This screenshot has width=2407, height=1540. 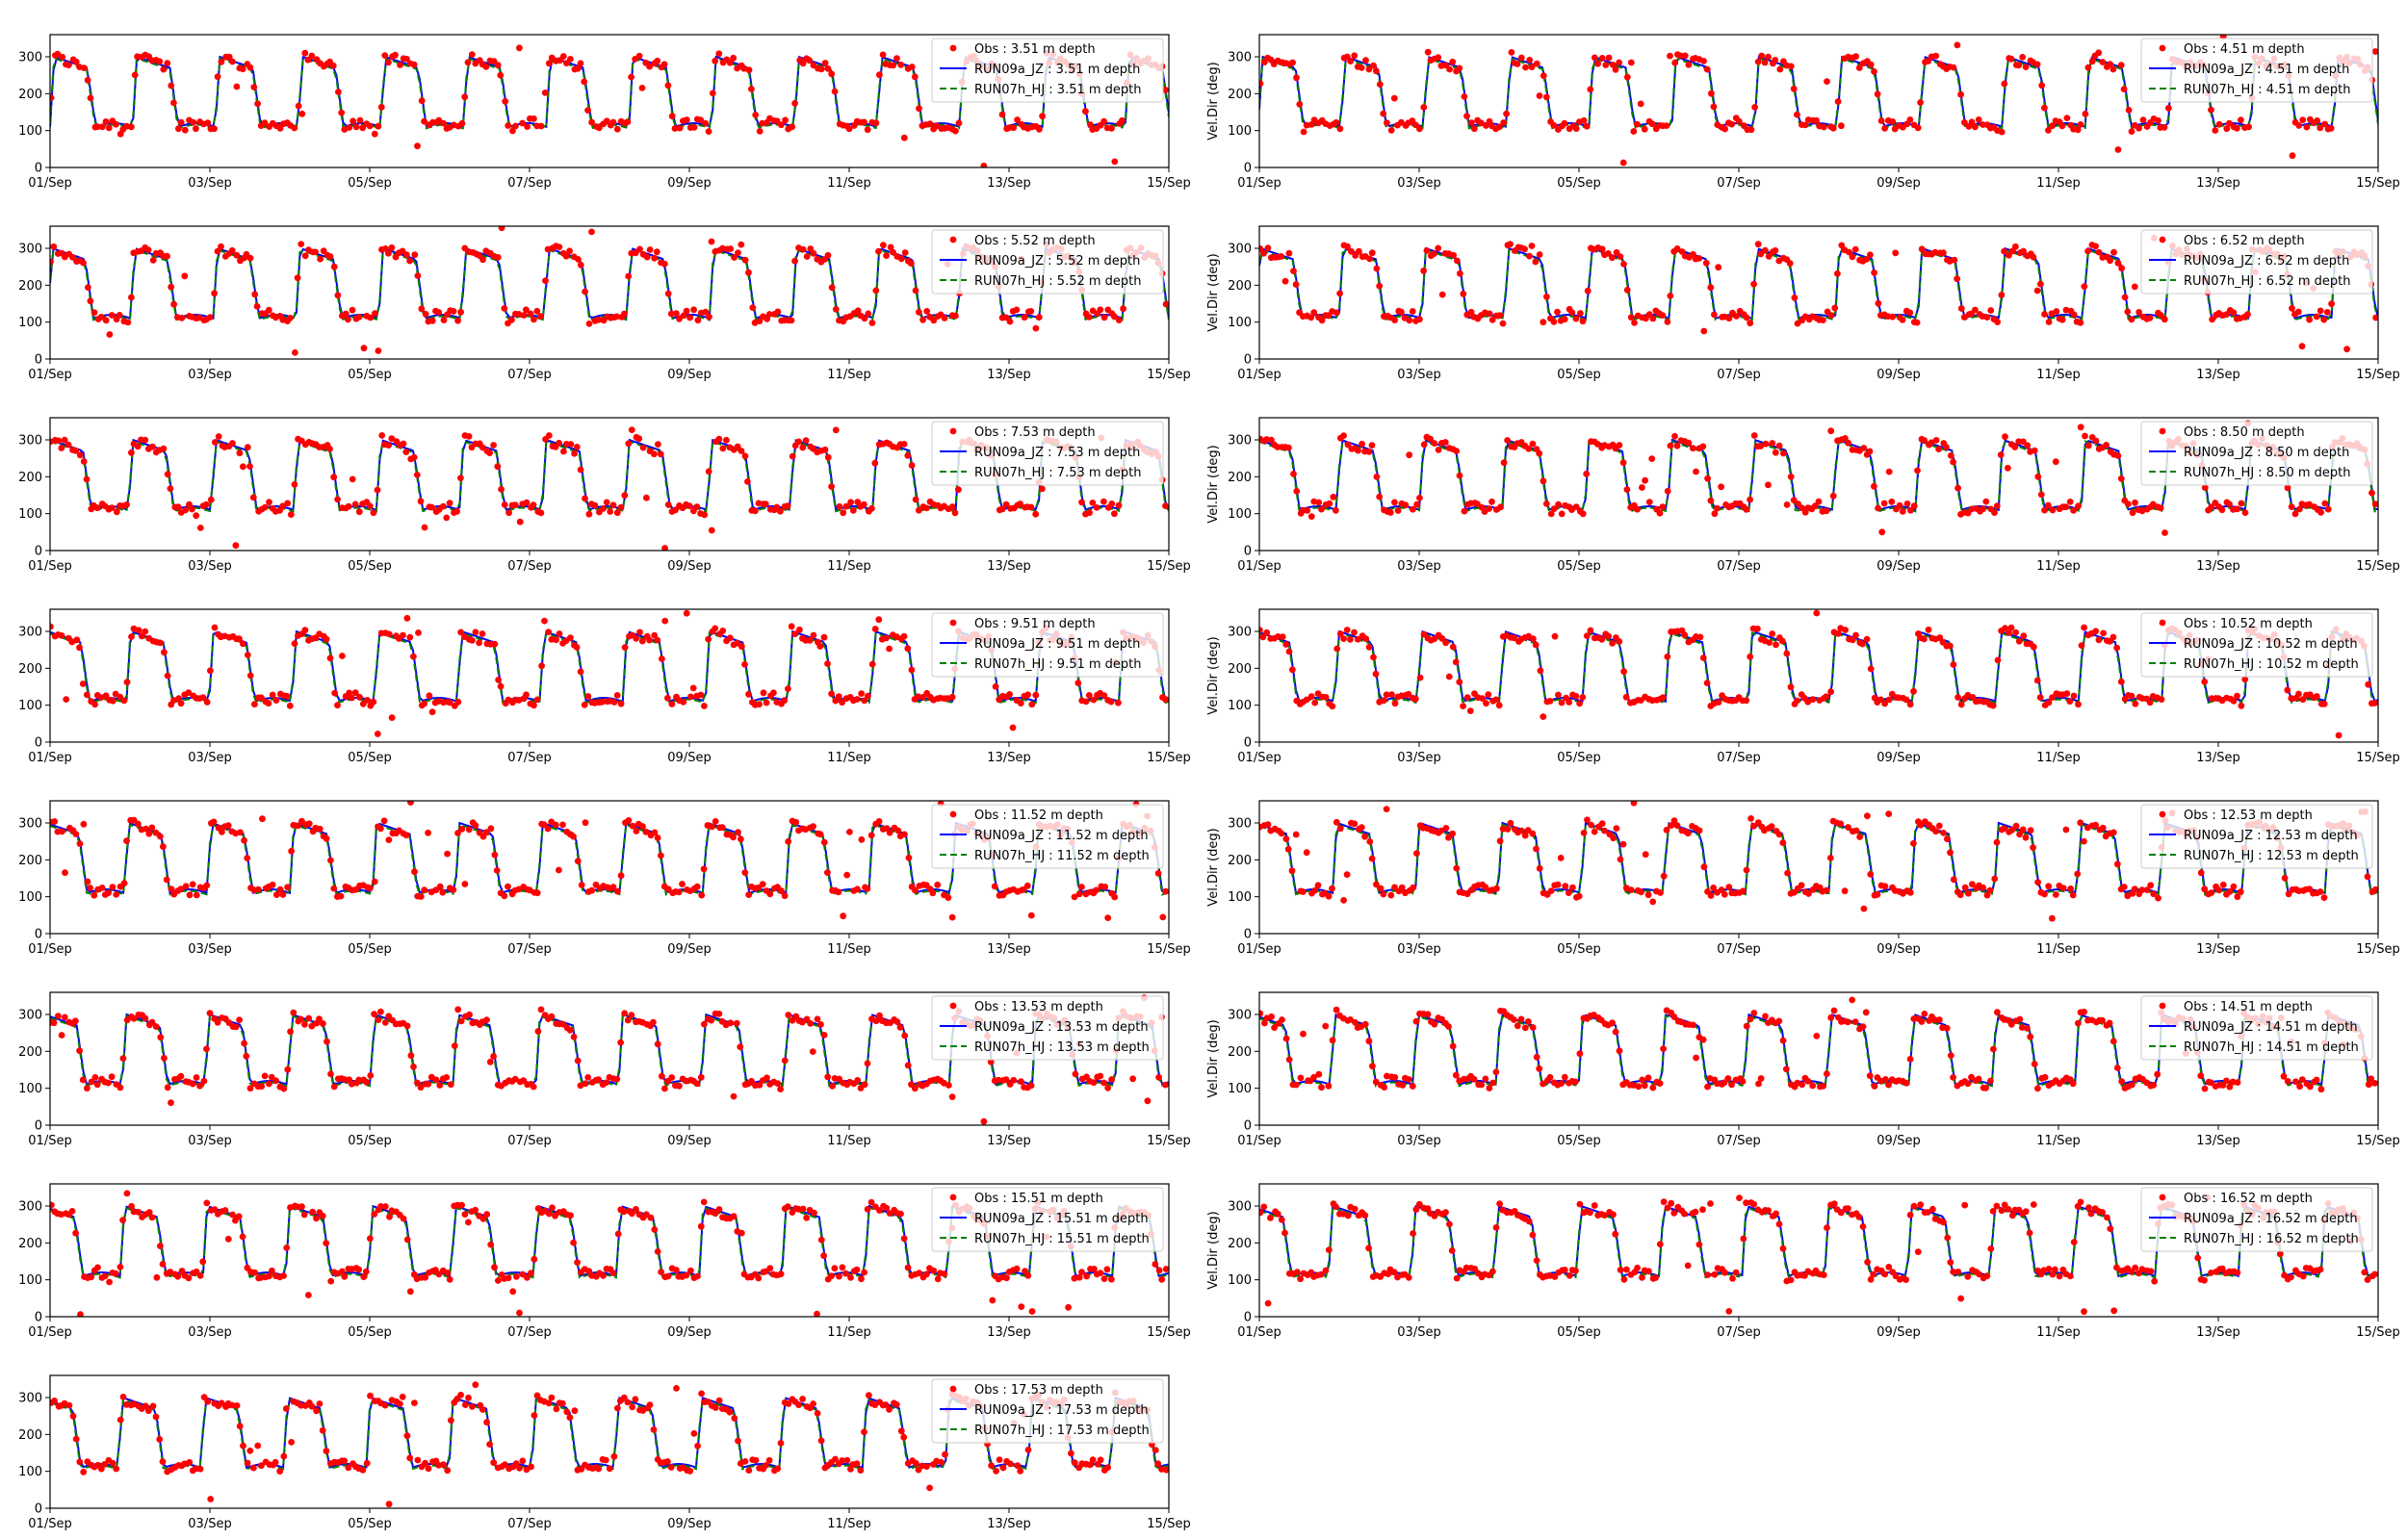 I want to click on axes-frame, so click(x=1818, y=484).